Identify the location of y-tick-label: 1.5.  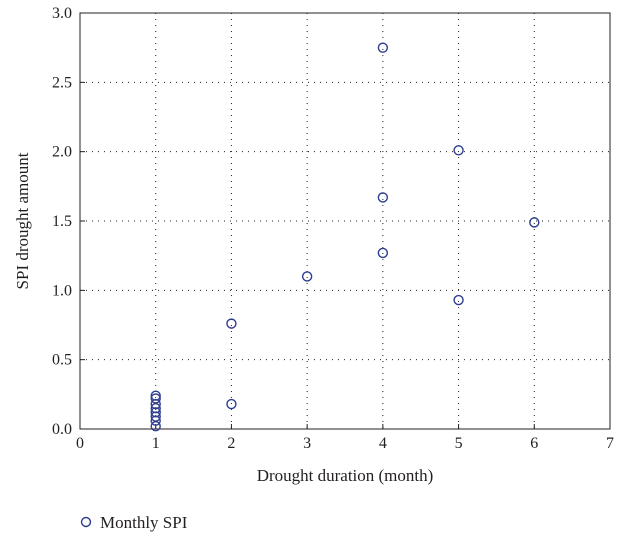
(62, 221).